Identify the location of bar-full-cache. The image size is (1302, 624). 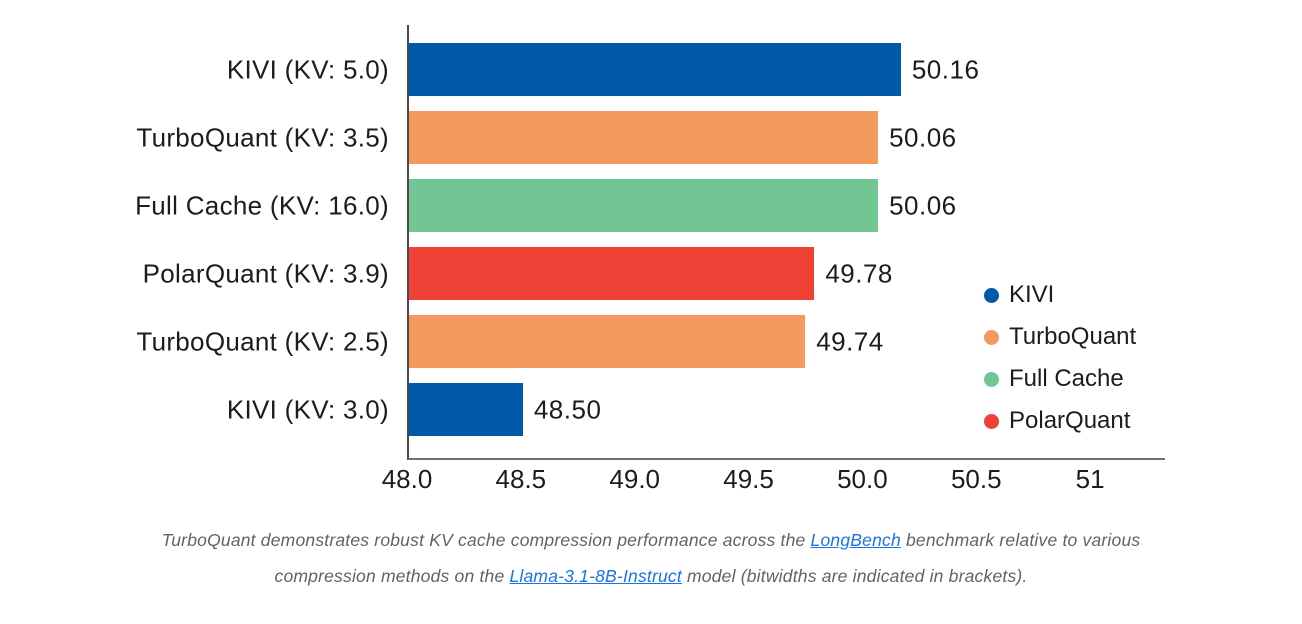
(644, 205).